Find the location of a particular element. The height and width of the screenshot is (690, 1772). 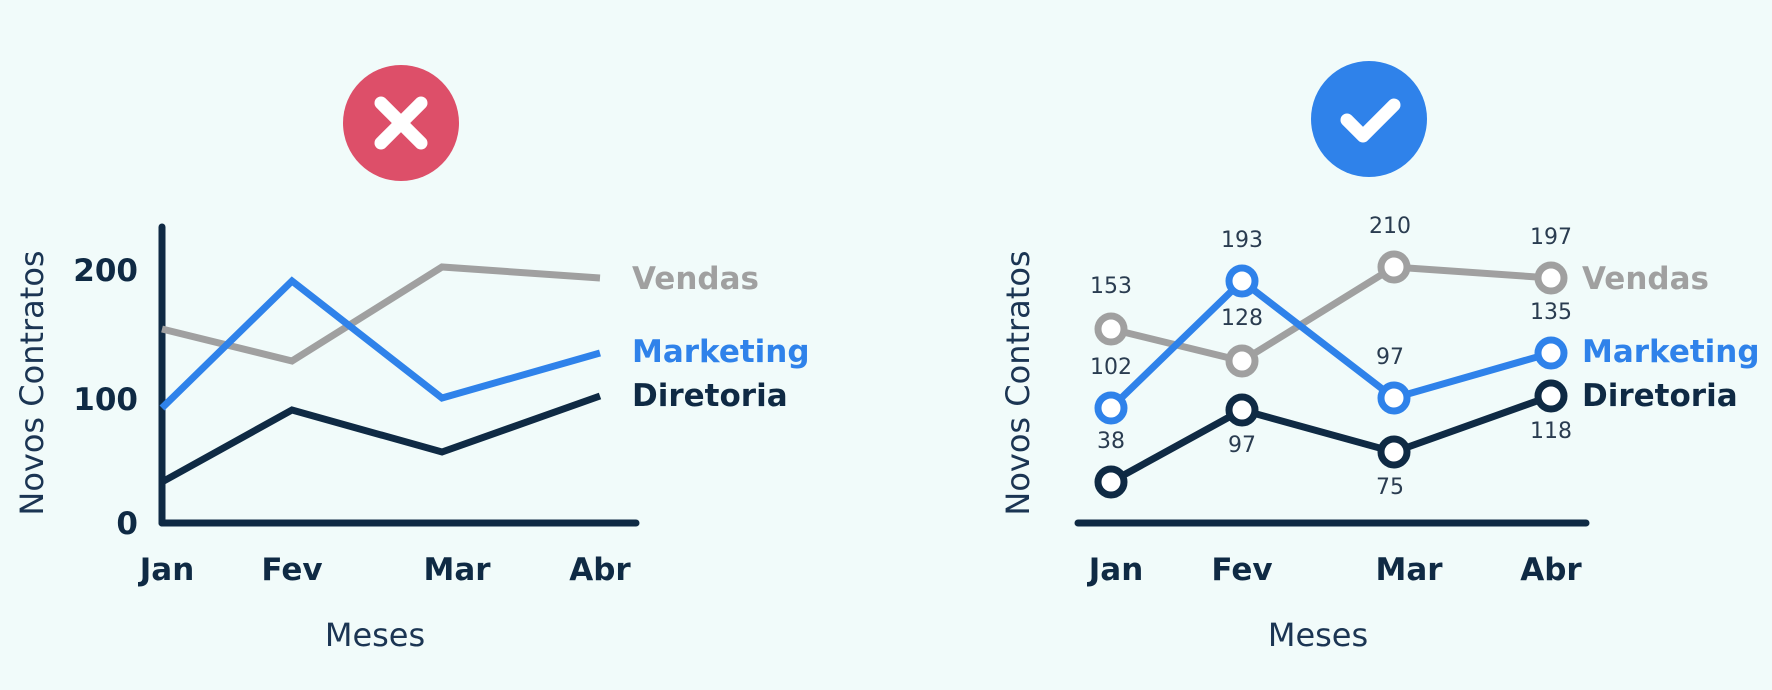

check-icon is located at coordinates (1370, 120).